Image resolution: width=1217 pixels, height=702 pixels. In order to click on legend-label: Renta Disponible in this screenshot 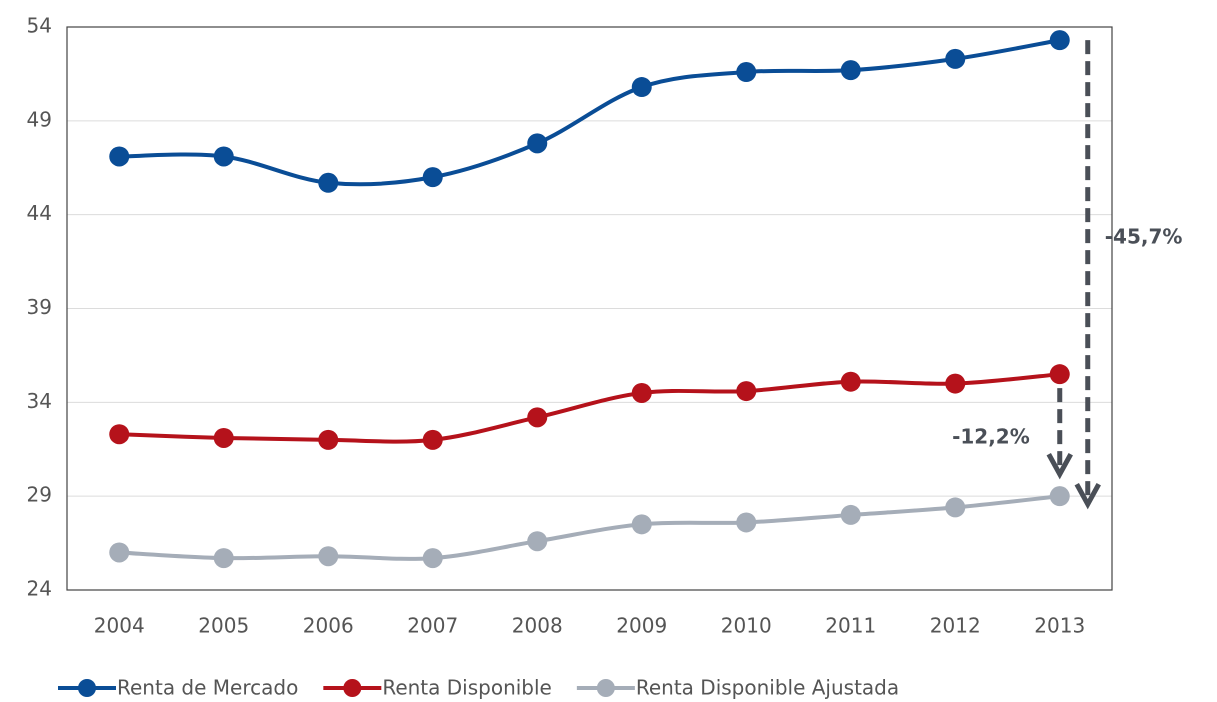, I will do `click(467, 688)`.